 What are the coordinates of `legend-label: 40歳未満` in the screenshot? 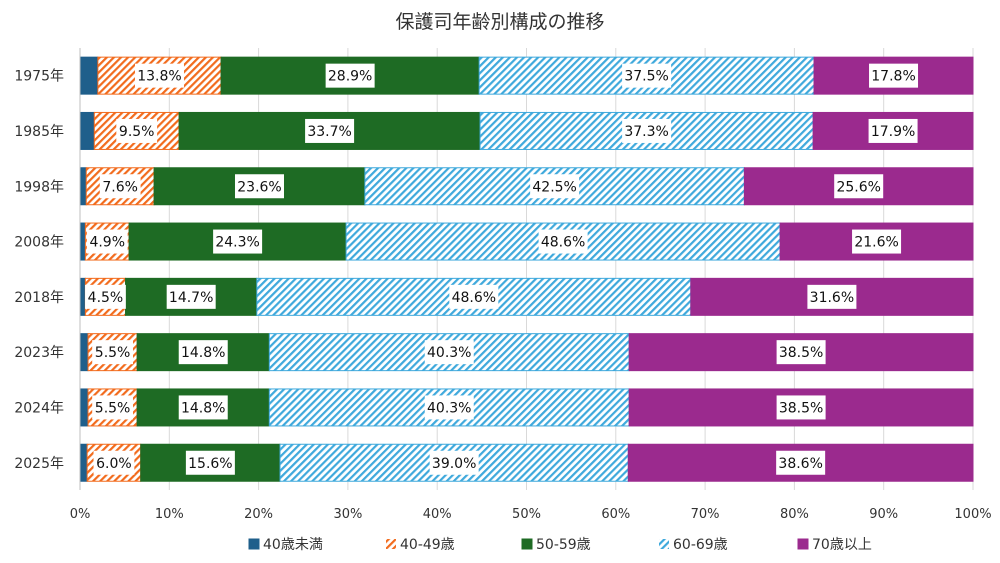 It's located at (293, 545).